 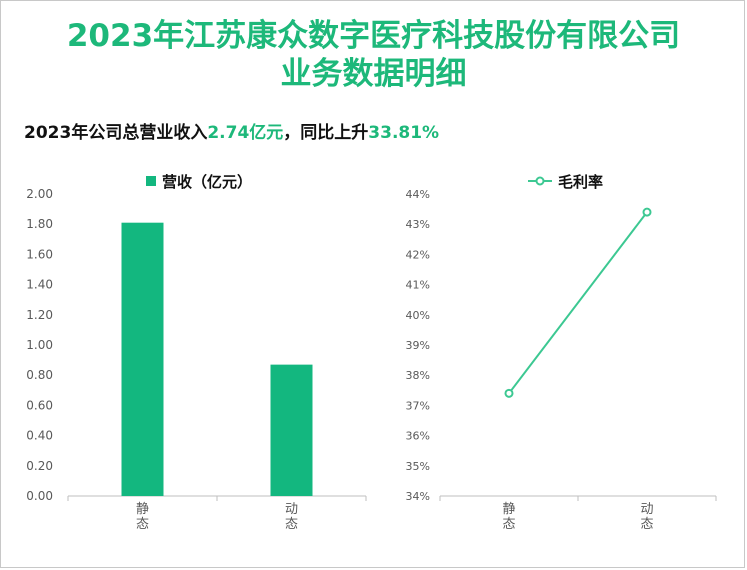 What do you see at coordinates (39, 224) in the screenshot?
I see `y-tick-label: 1.80` at bounding box center [39, 224].